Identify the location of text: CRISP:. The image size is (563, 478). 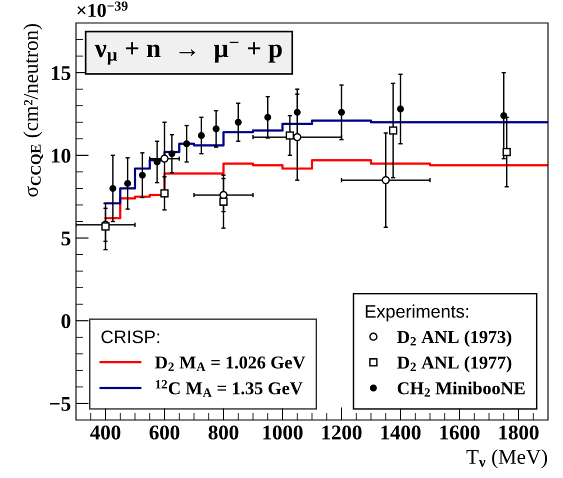
(131, 337).